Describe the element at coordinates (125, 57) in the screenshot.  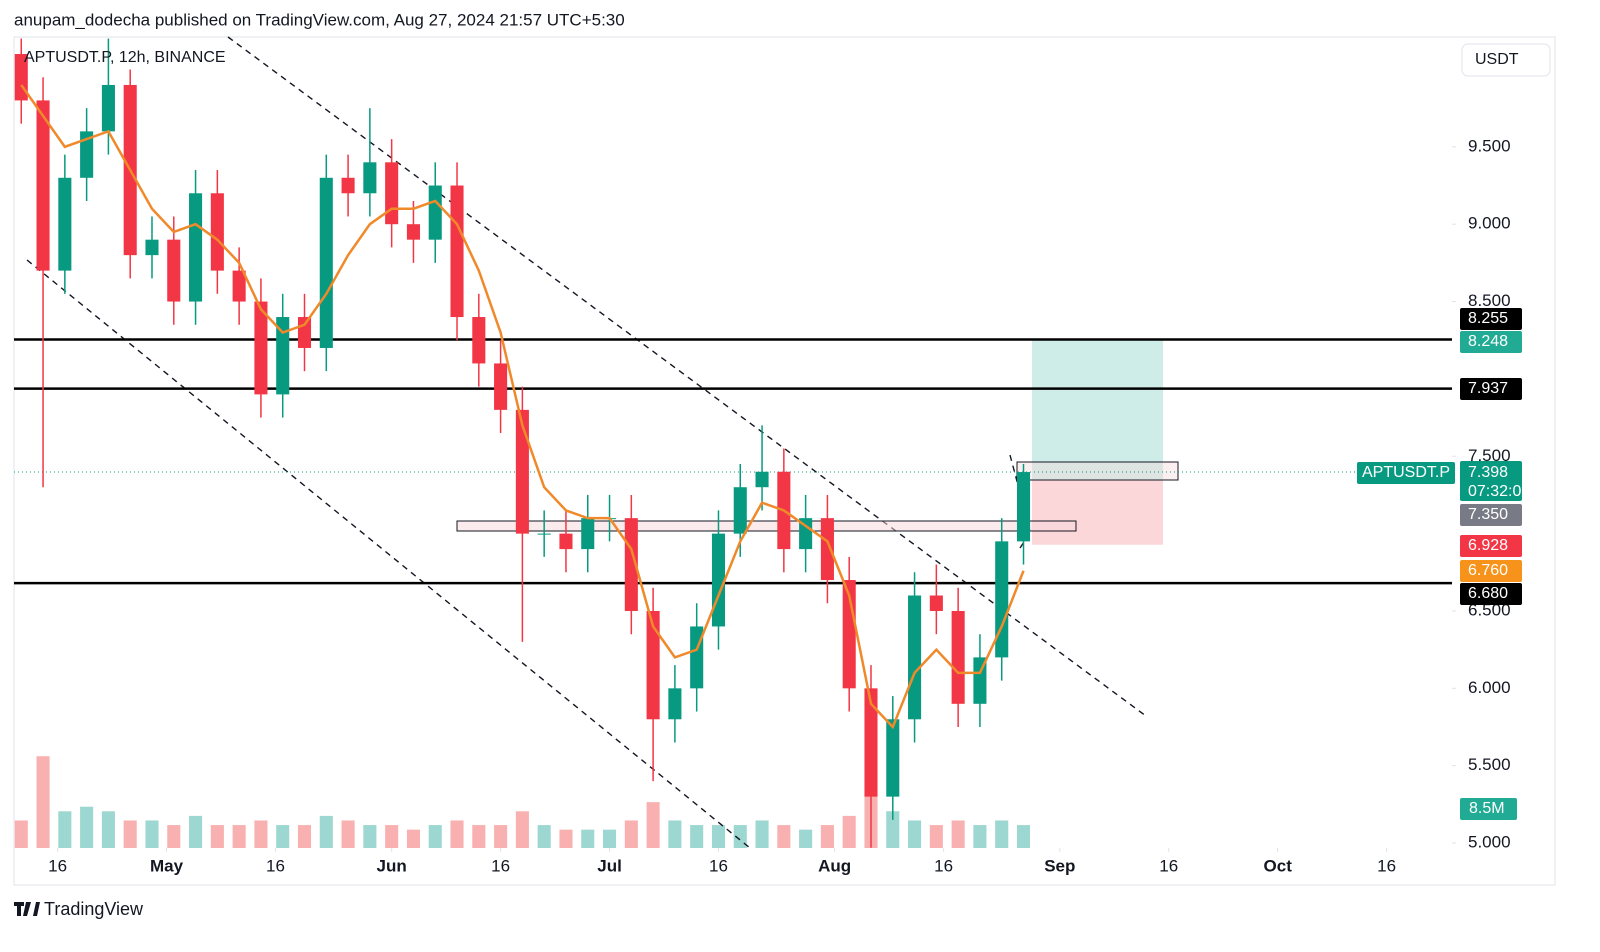
I see `legend-title: APTUSDT.P, 12h, BINANCE` at that location.